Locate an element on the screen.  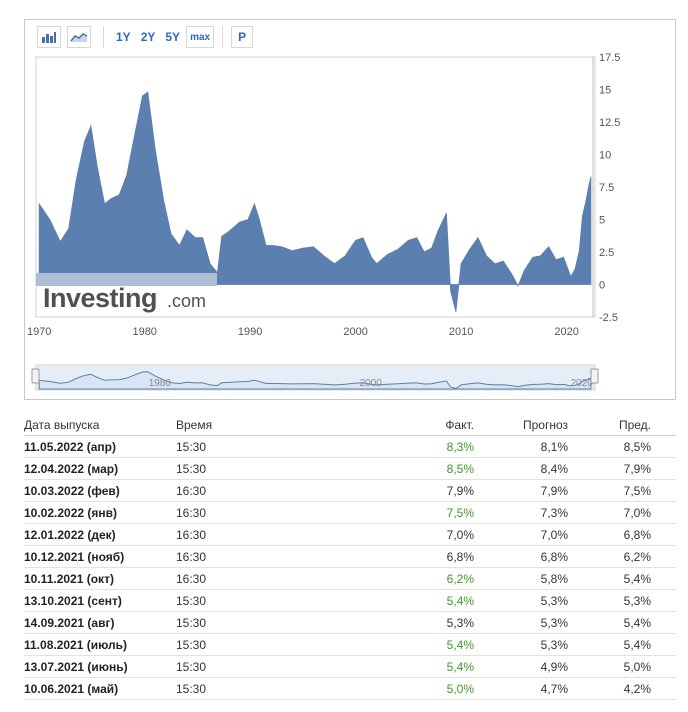
area-chart-icon is located at coordinates (79, 37).